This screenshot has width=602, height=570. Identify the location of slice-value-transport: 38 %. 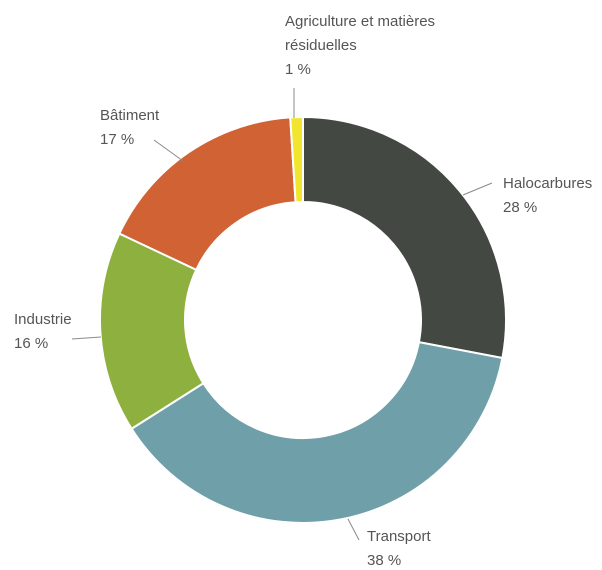
(384, 560).